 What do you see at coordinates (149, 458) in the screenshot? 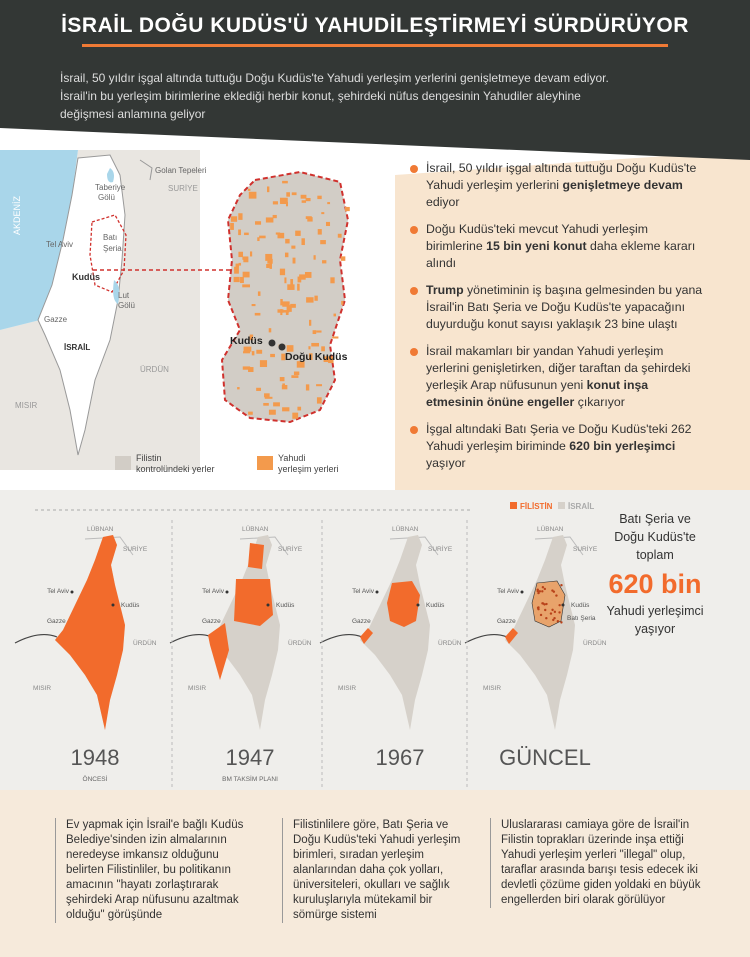
I see `legend-label: Filistin` at bounding box center [149, 458].